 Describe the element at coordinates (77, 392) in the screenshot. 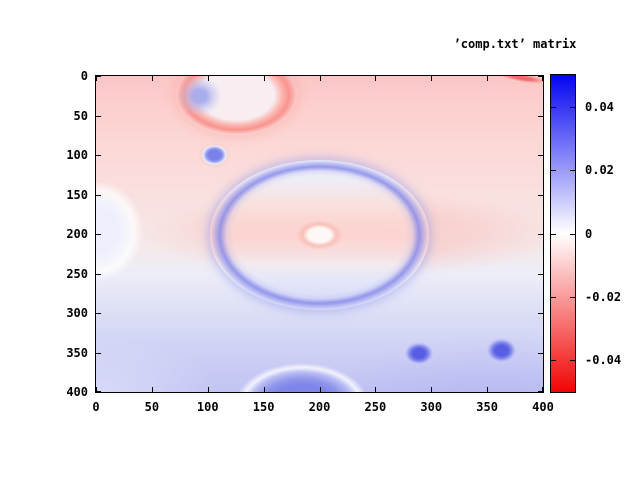

I see `y-tick-label: 400` at that location.